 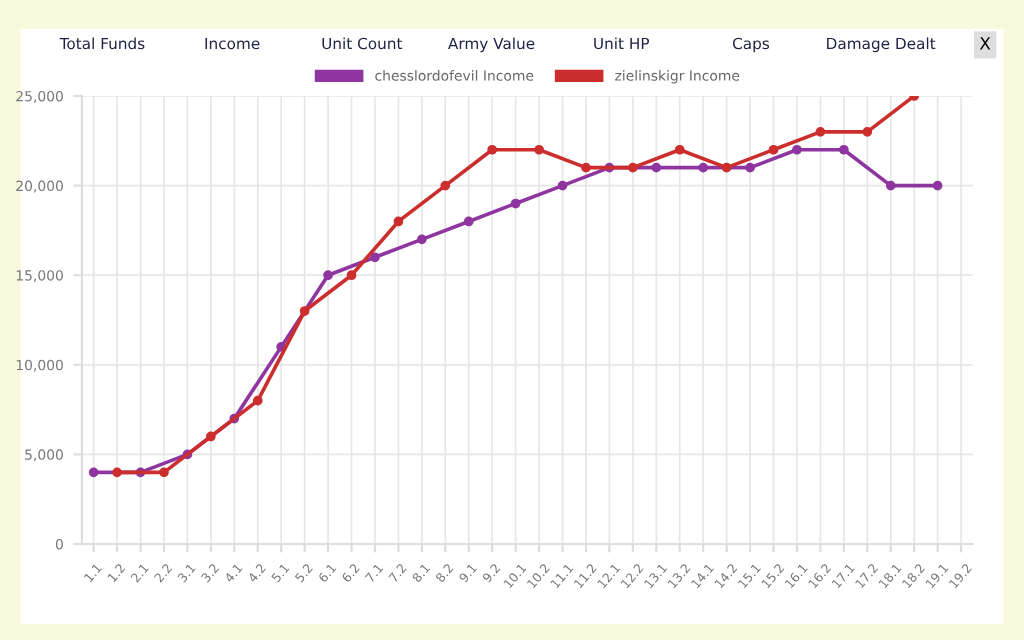 What do you see at coordinates (985, 43) in the screenshot?
I see `text: X` at bounding box center [985, 43].